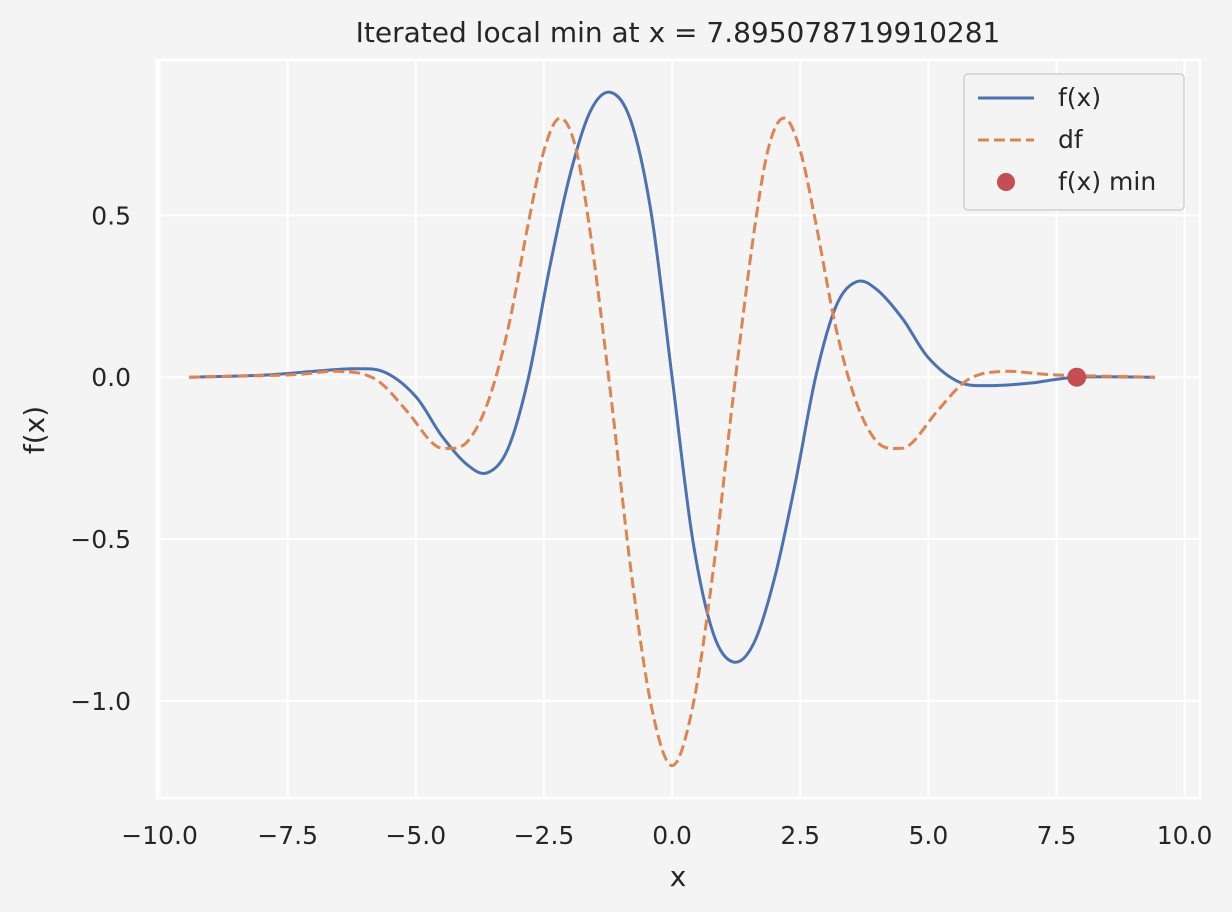 The width and height of the screenshot is (1232, 912). What do you see at coordinates (1079, 97) in the screenshot?
I see `legend-label-f: f(x)` at bounding box center [1079, 97].